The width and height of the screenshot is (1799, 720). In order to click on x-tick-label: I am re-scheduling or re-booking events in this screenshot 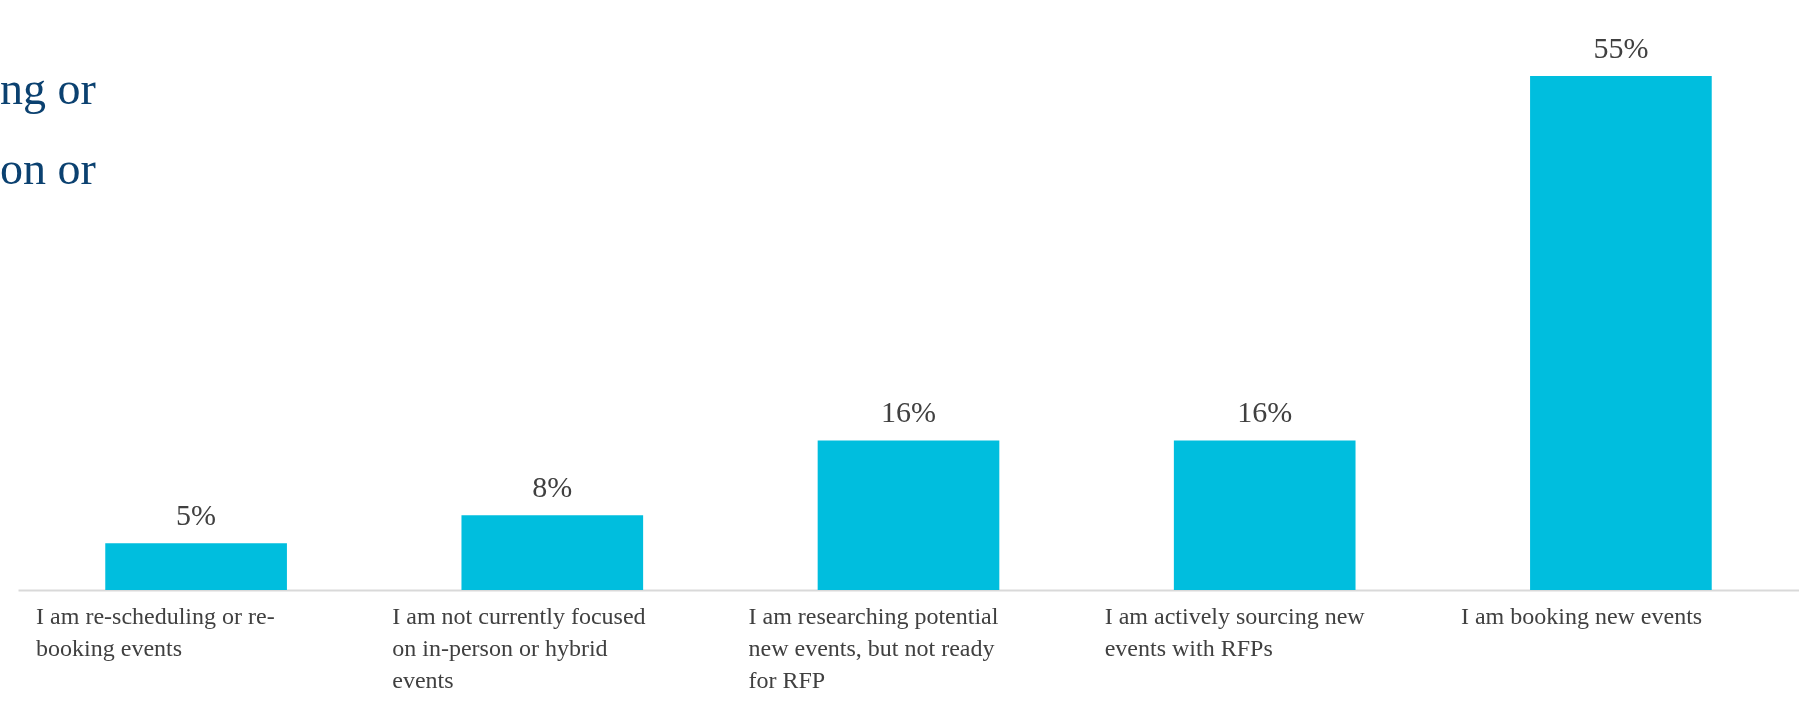, I will do `click(155, 631)`.